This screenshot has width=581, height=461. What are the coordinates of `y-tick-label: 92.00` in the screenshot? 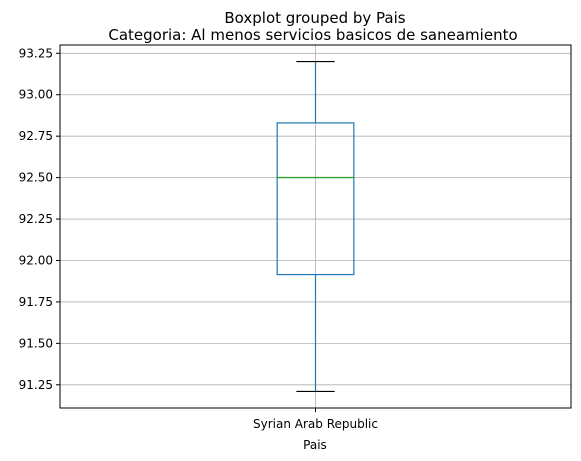 It's located at (36, 260).